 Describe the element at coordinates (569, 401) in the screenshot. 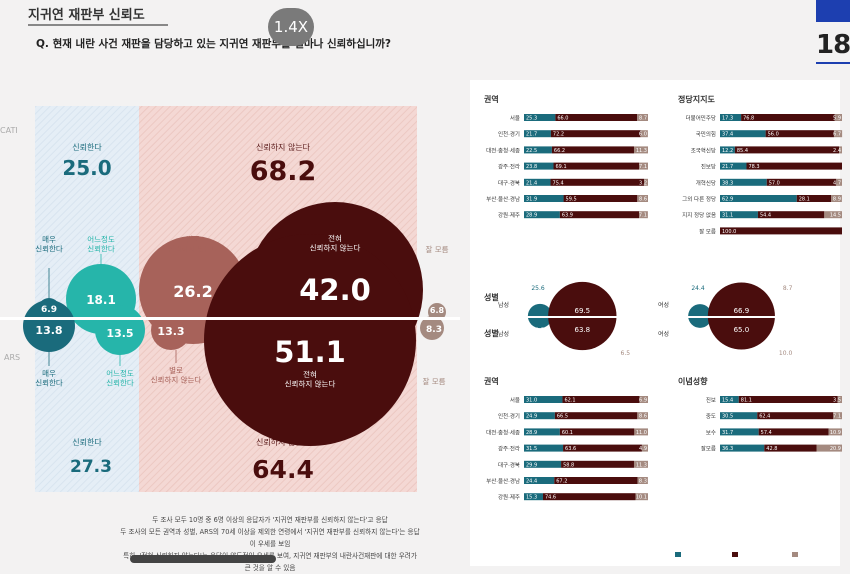

I see `bar-value: 62.1` at that location.